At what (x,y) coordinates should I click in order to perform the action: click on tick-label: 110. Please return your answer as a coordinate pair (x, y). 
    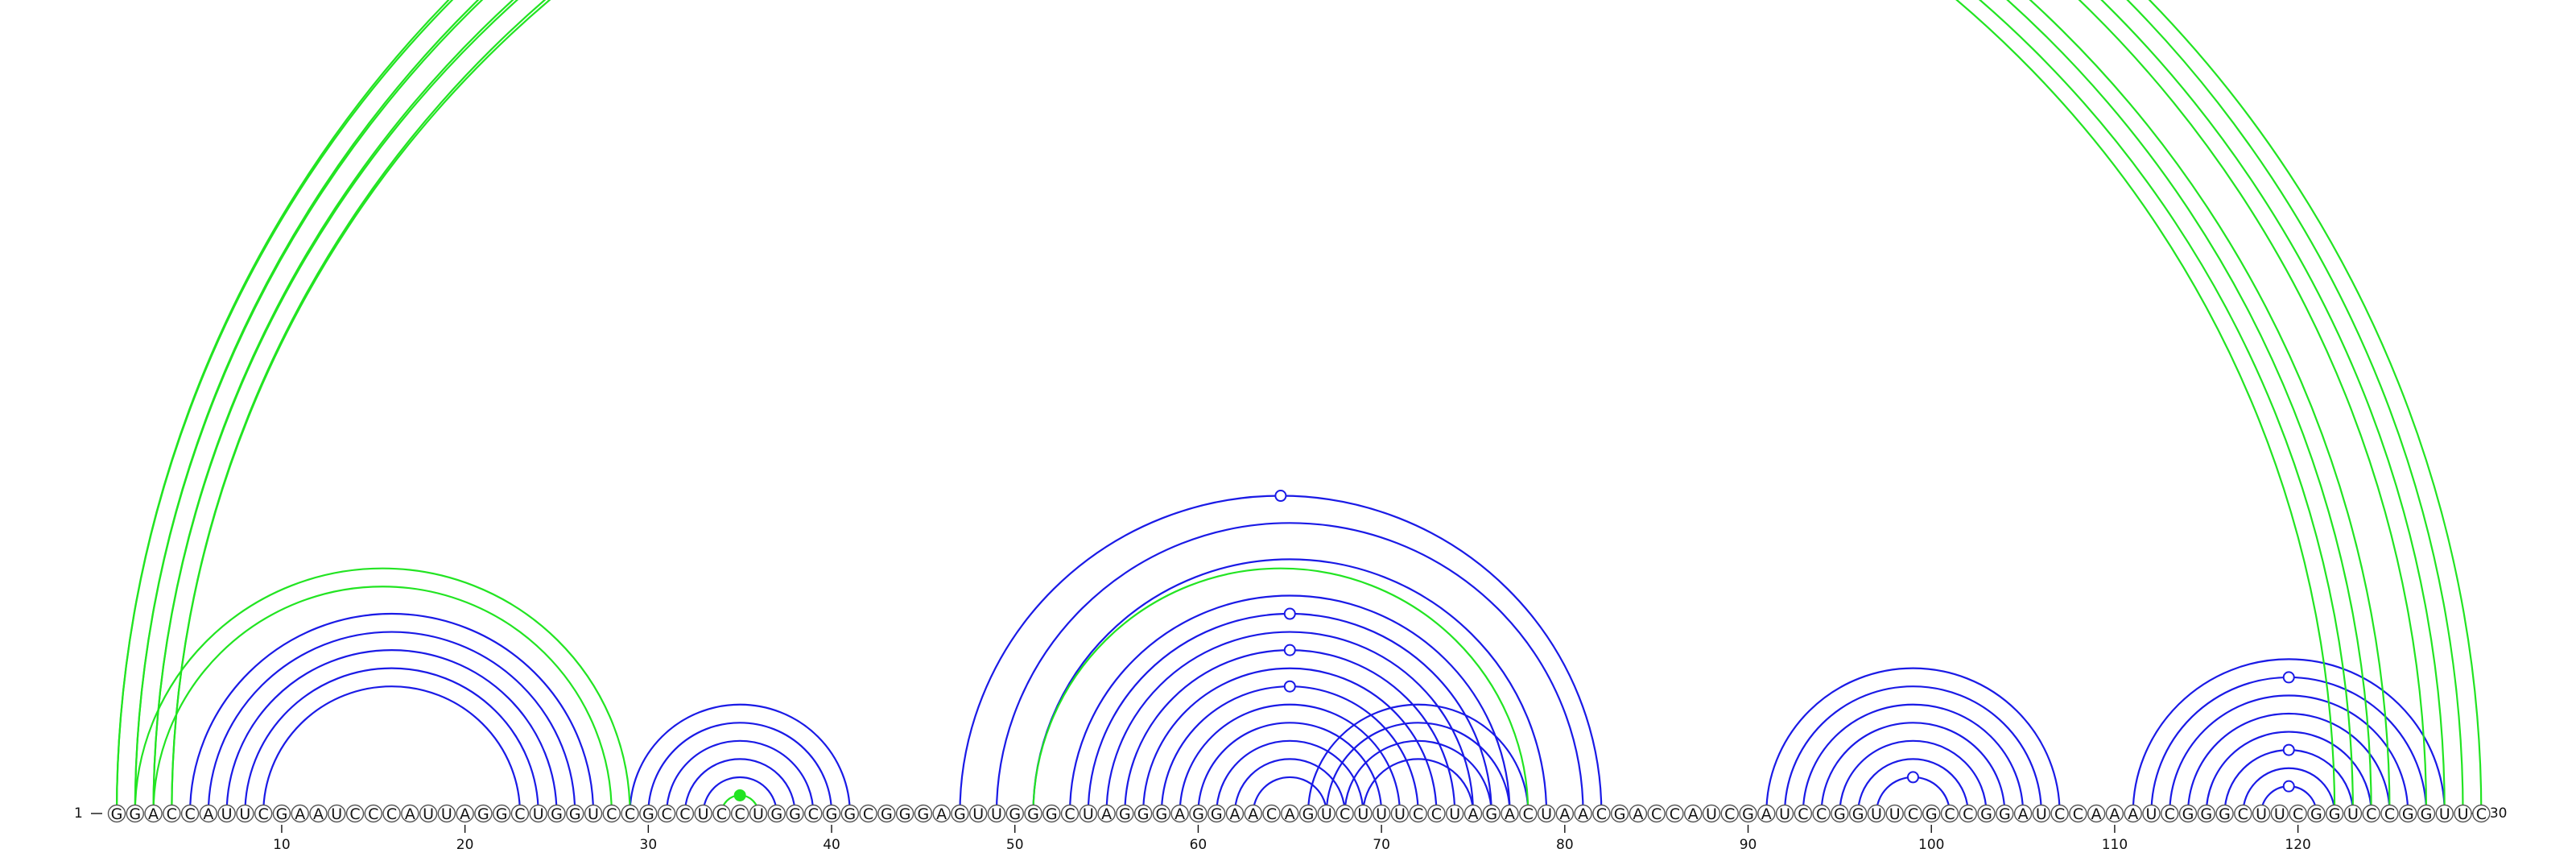
    Looking at the image, I should click on (2115, 845).